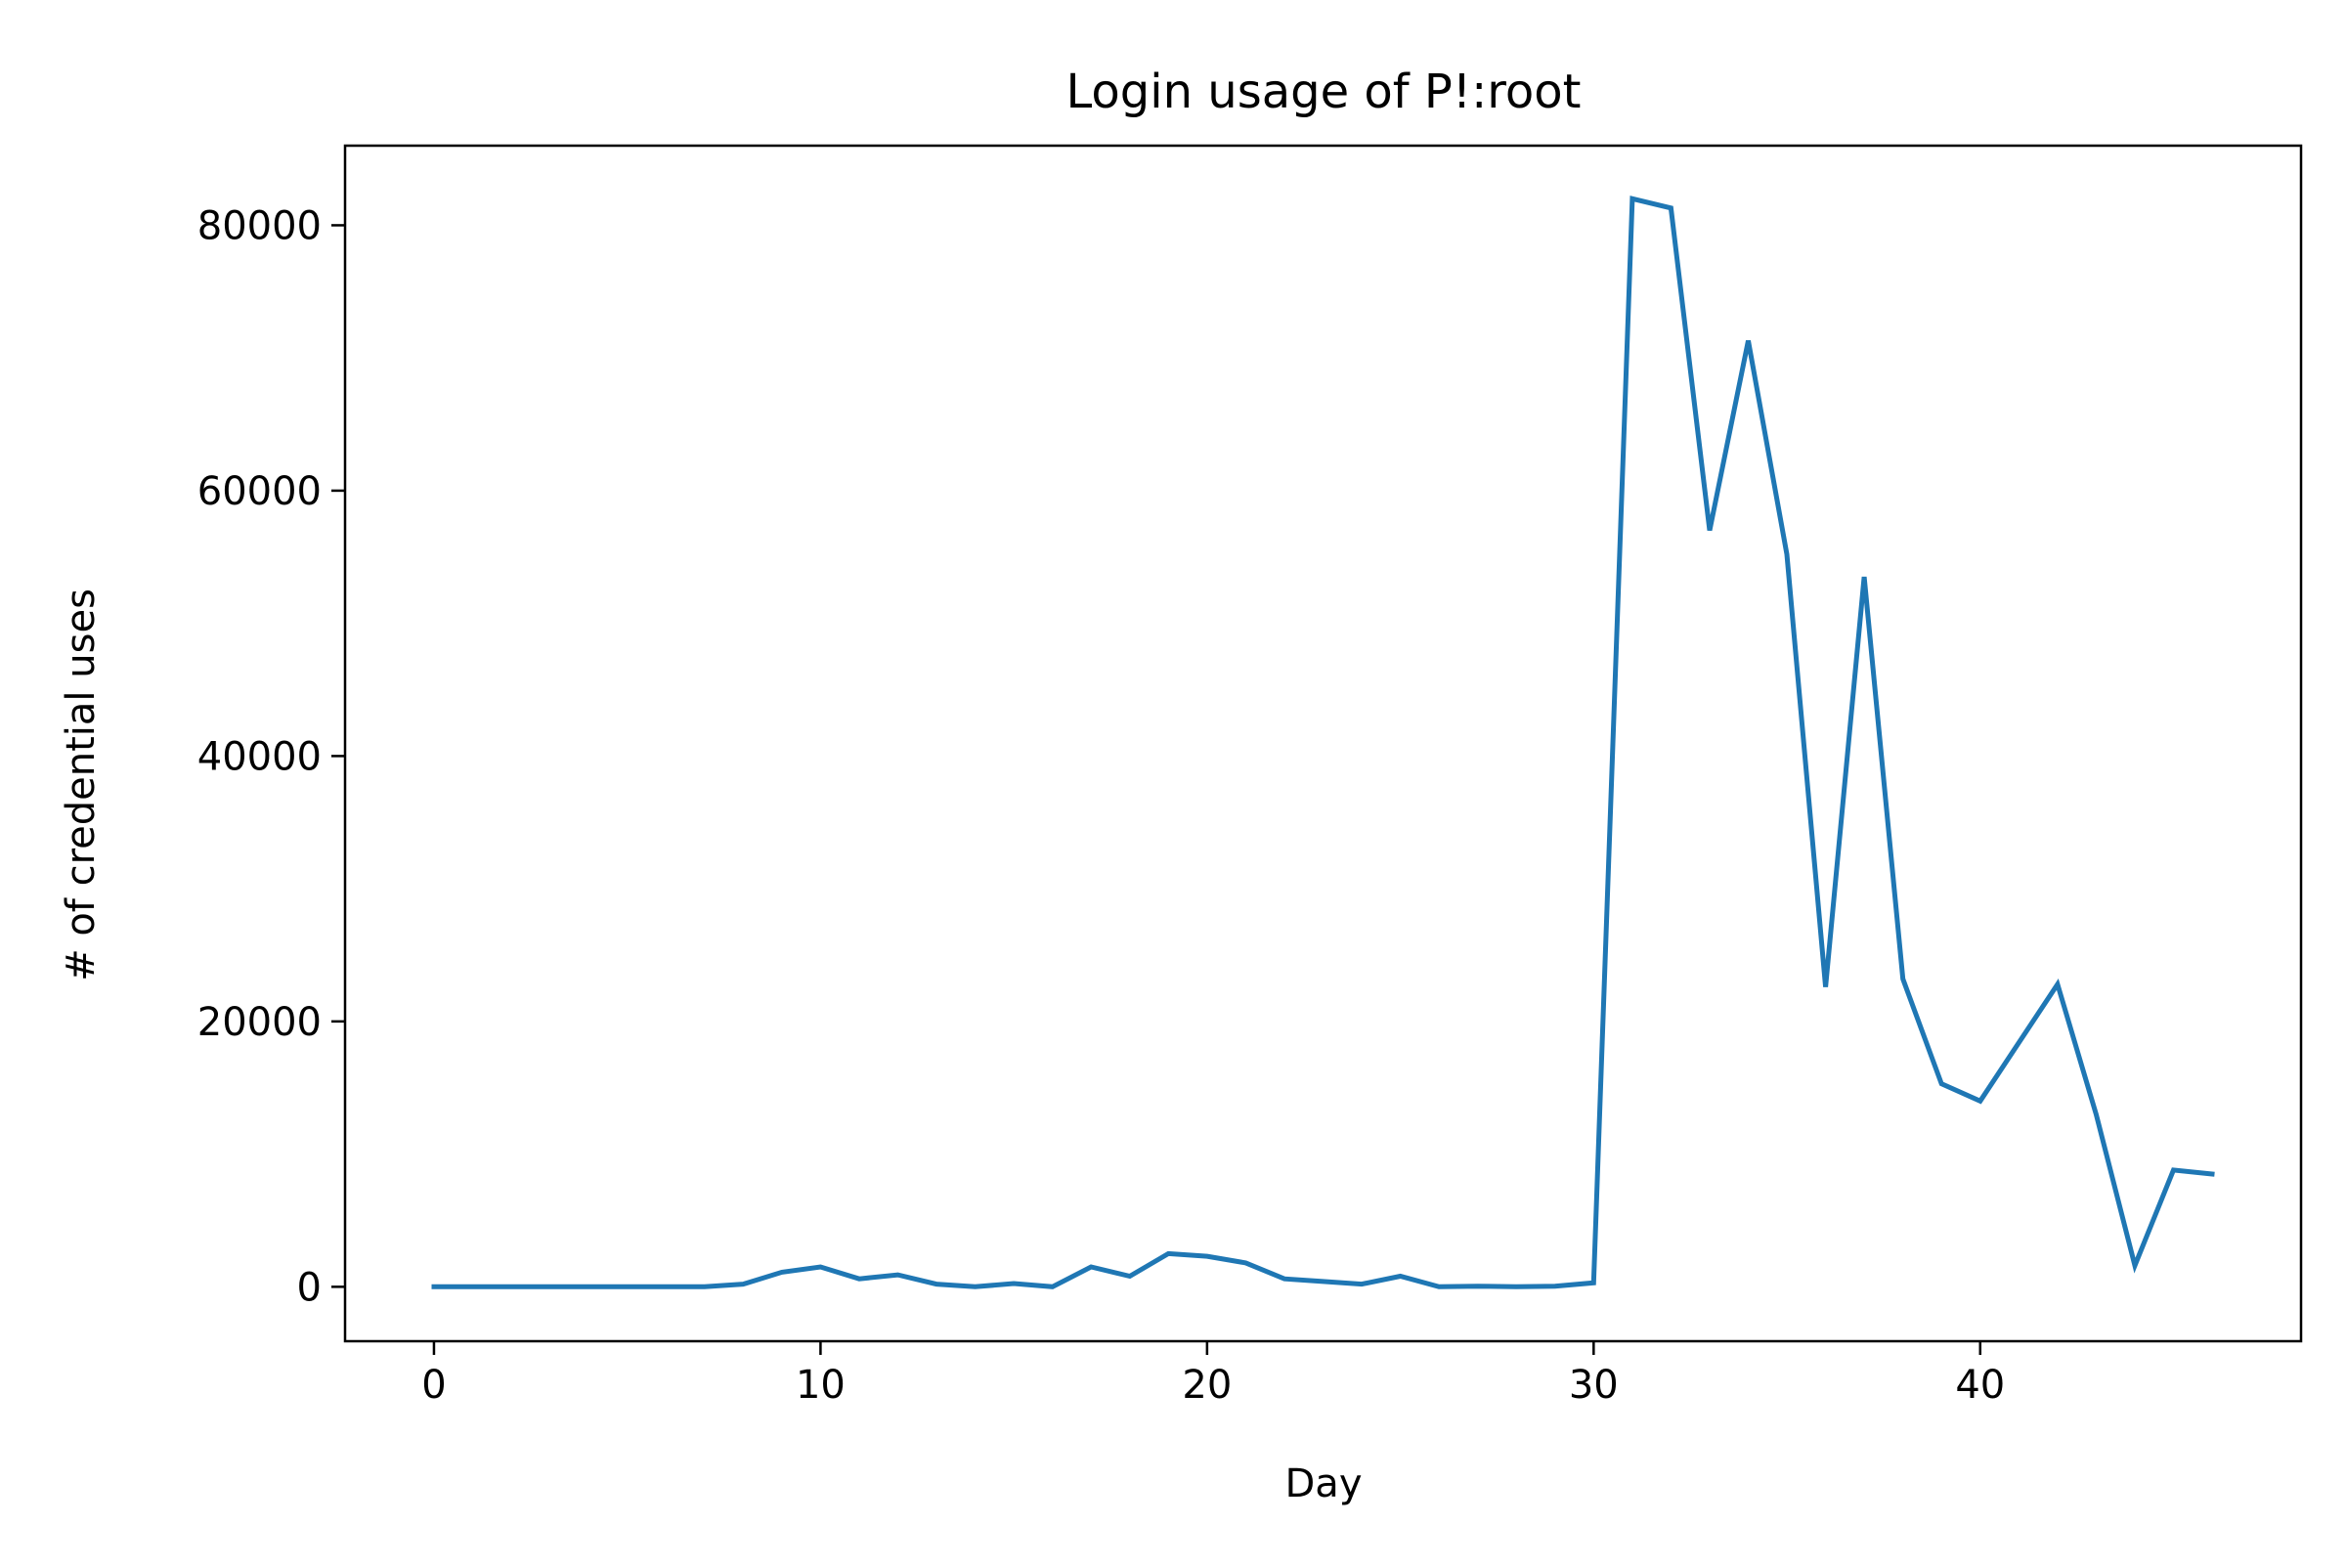  I want to click on y-tick-label: 60000, so click(259, 491).